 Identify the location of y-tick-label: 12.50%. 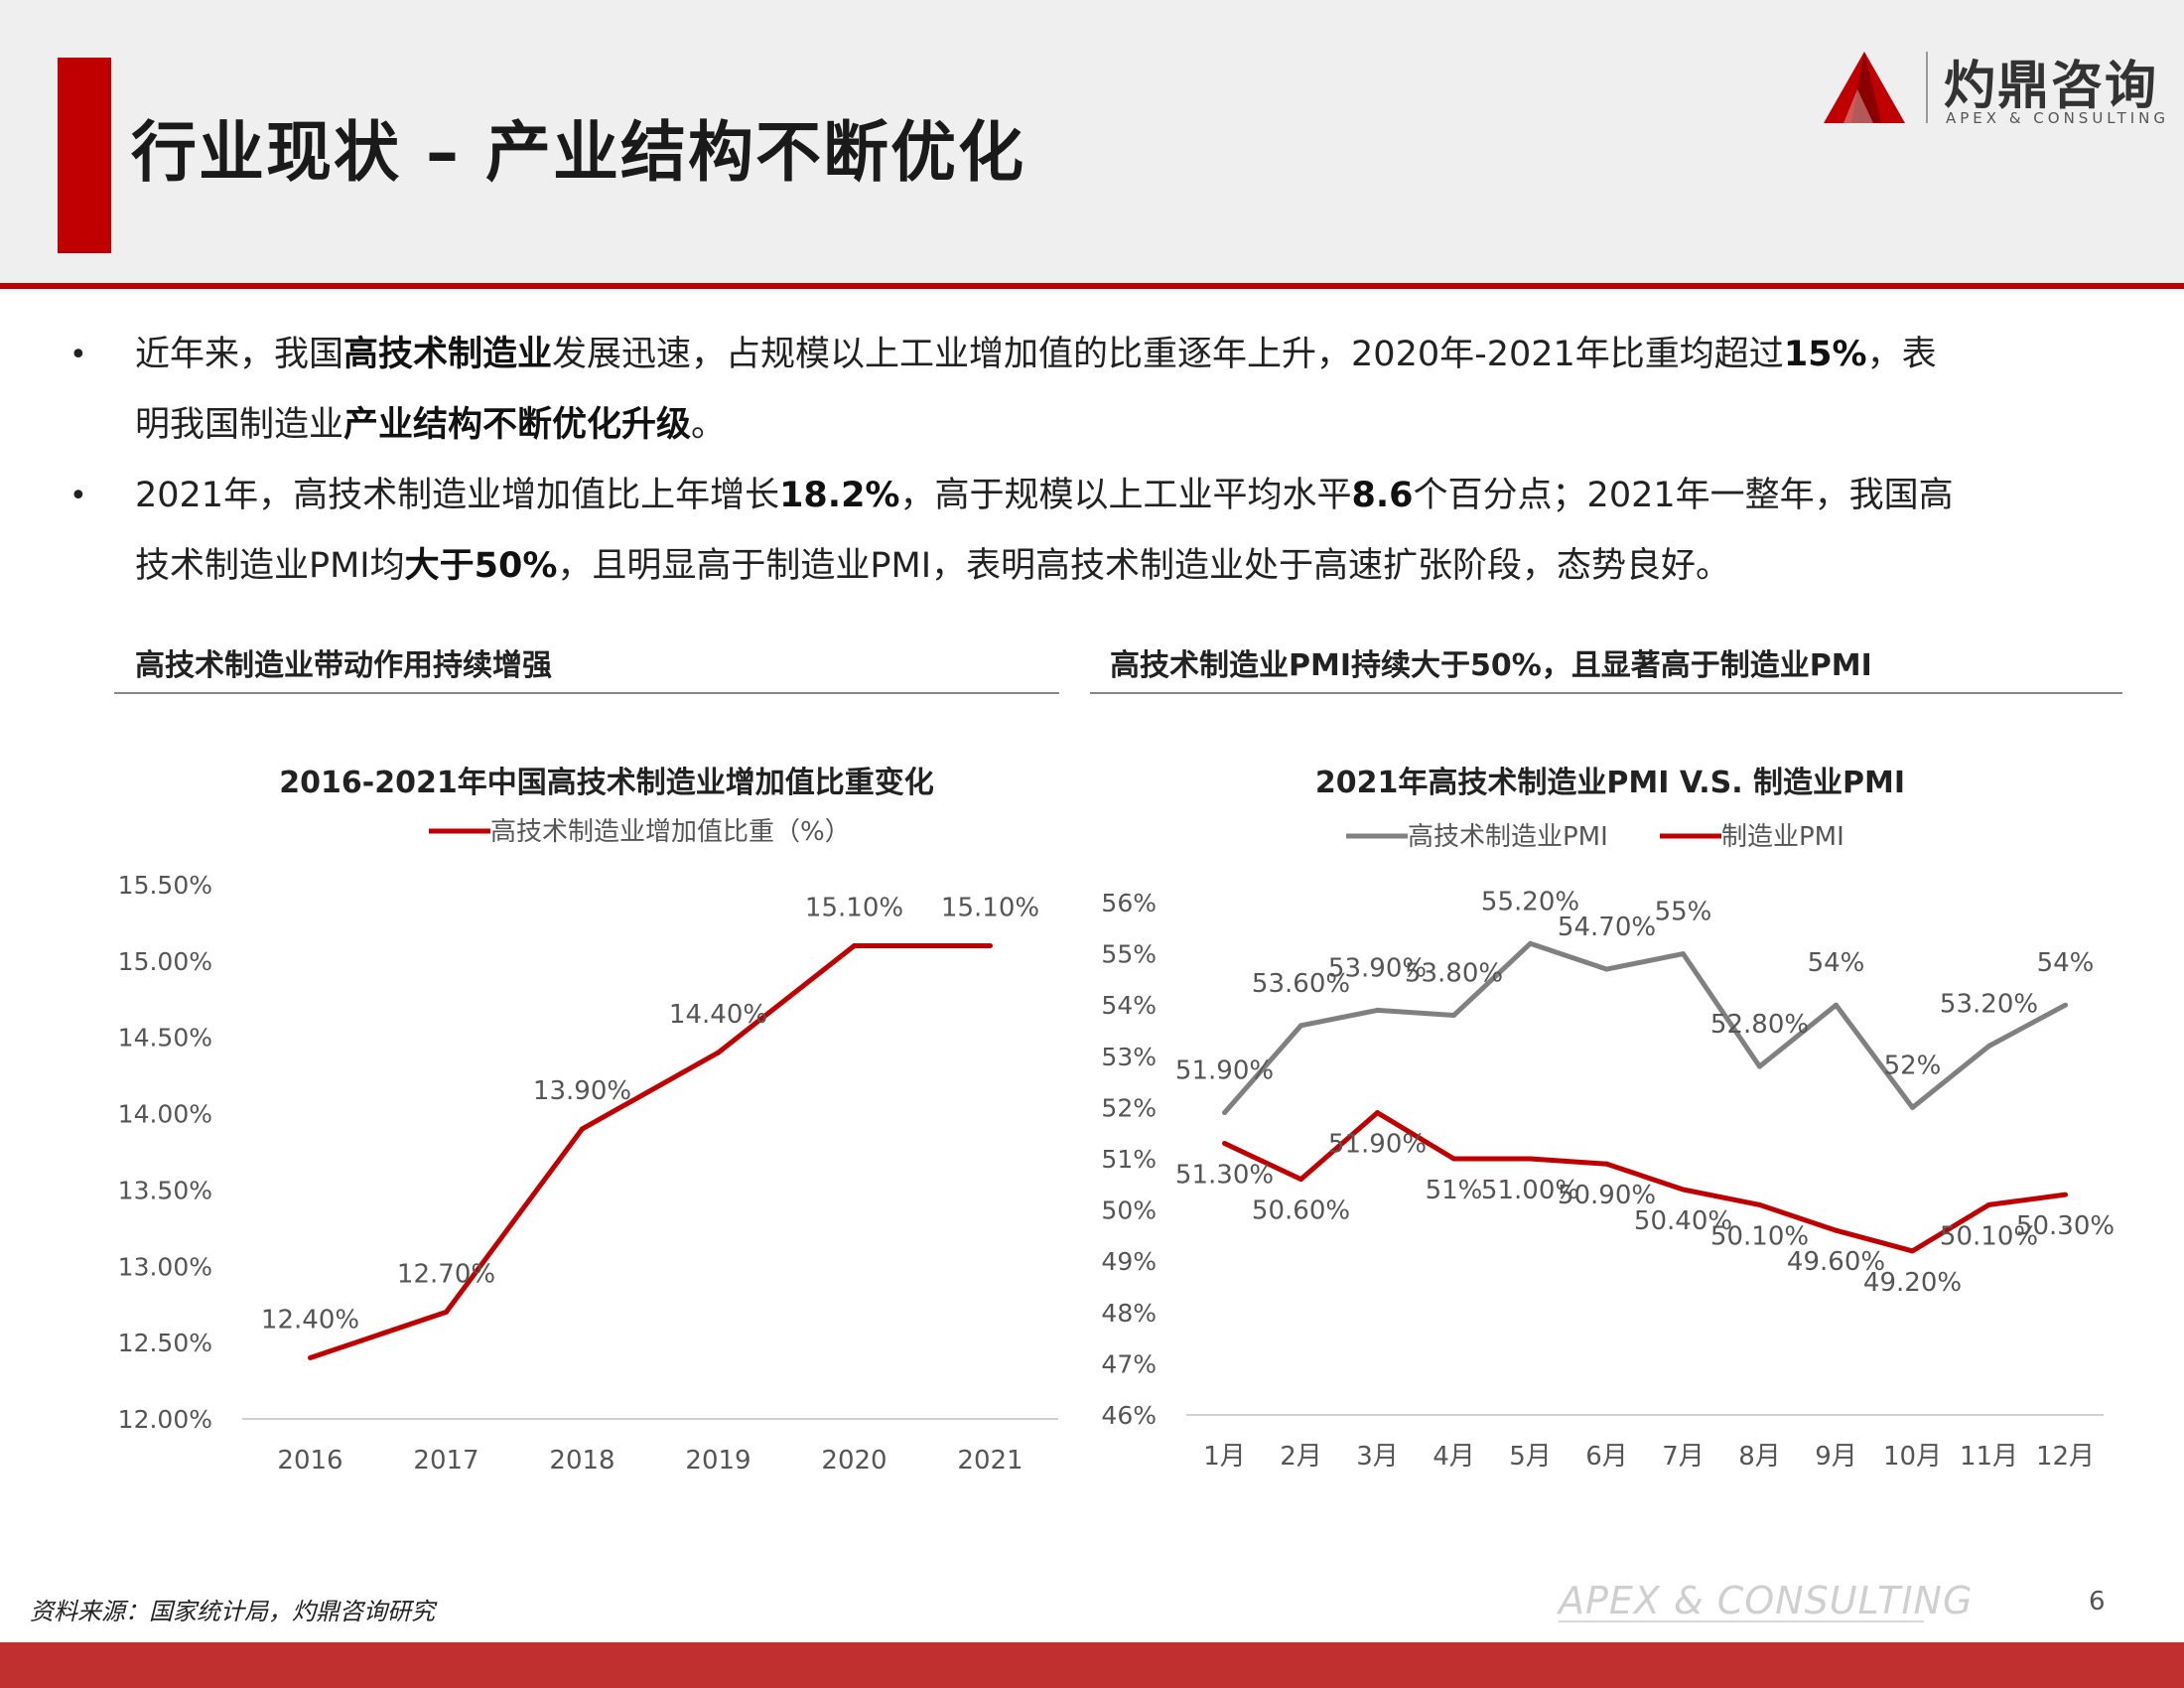
(165, 1343).